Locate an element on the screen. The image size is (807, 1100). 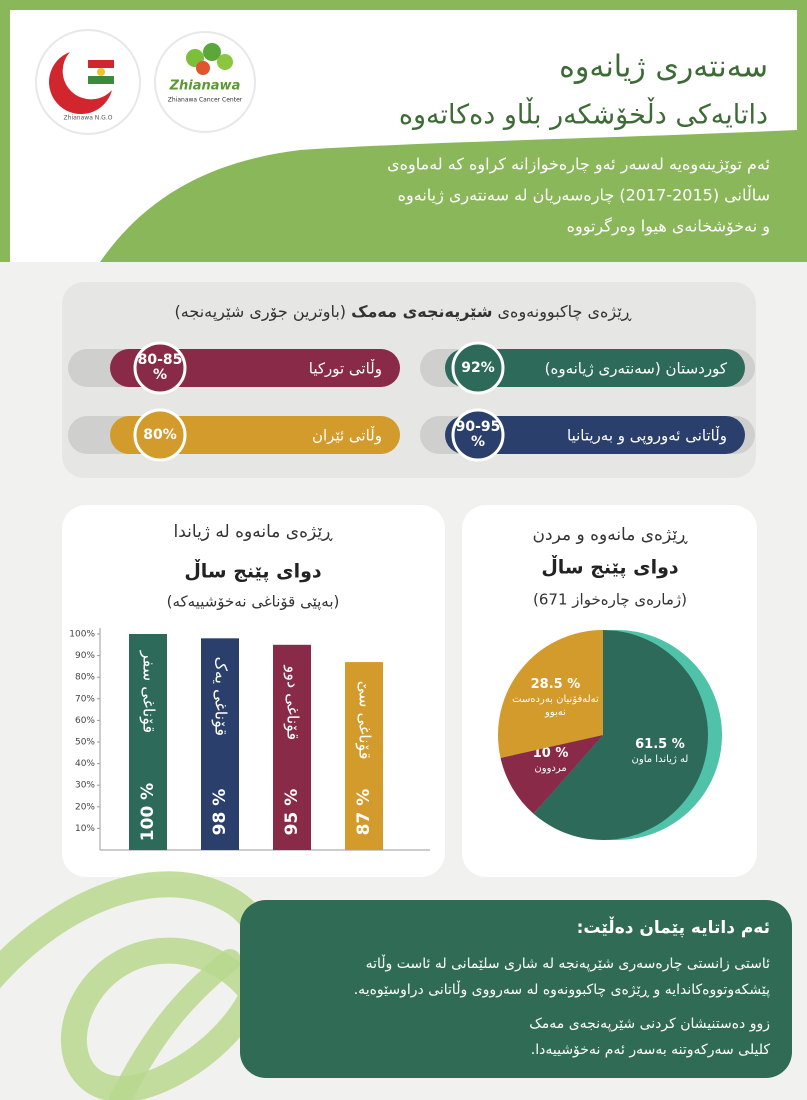
y-tick-label: 40% is located at coordinates (85, 764).